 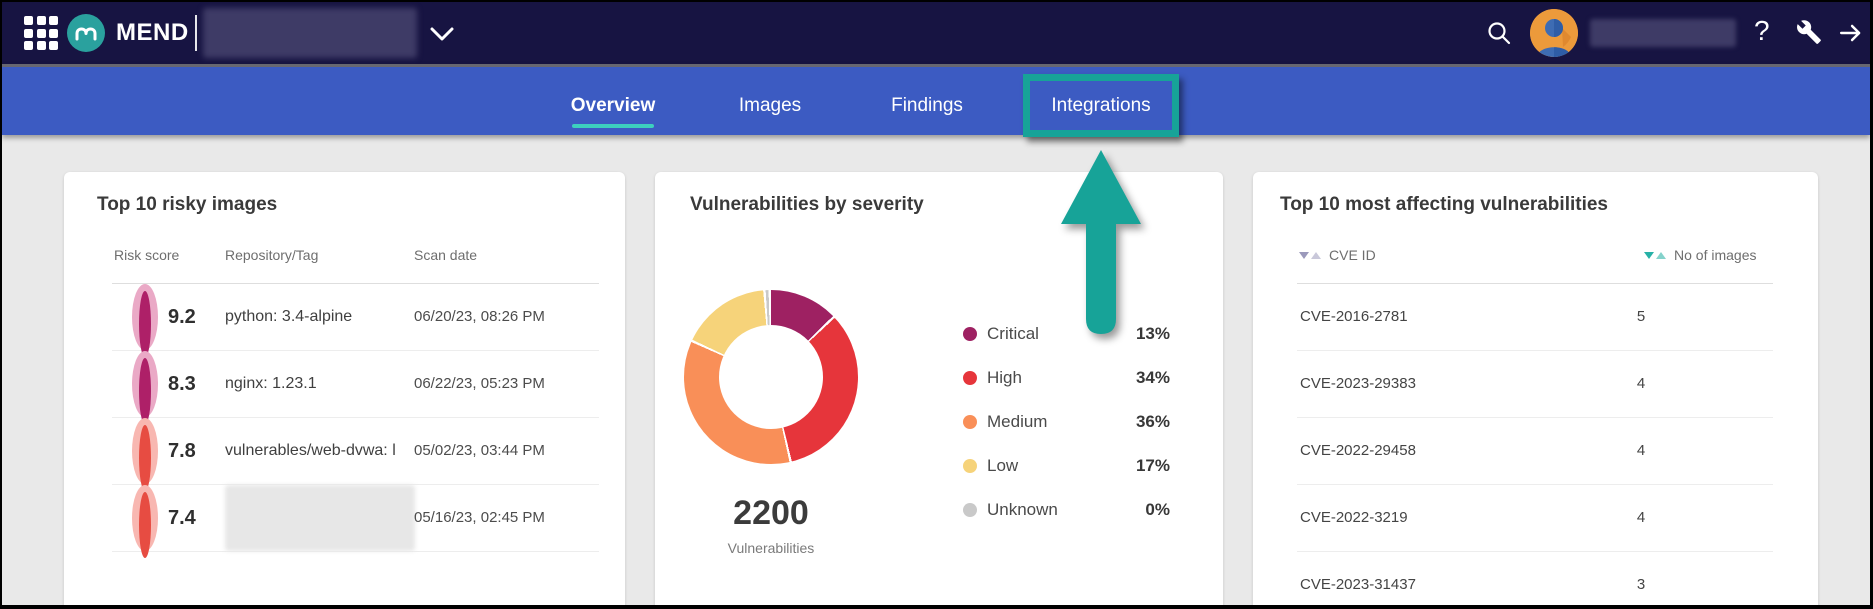 I want to click on search-icon, so click(x=1499, y=35).